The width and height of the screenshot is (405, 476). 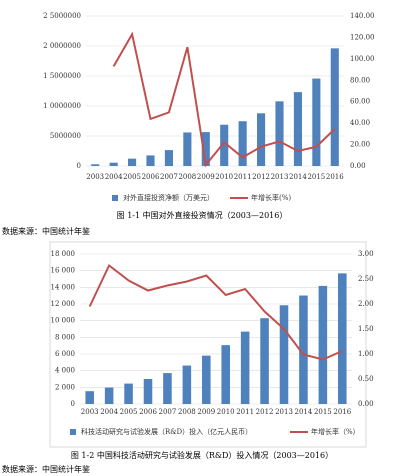 What do you see at coordinates (62, 16) in the screenshot?
I see `y-tick-label: 2 5000000` at bounding box center [62, 16].